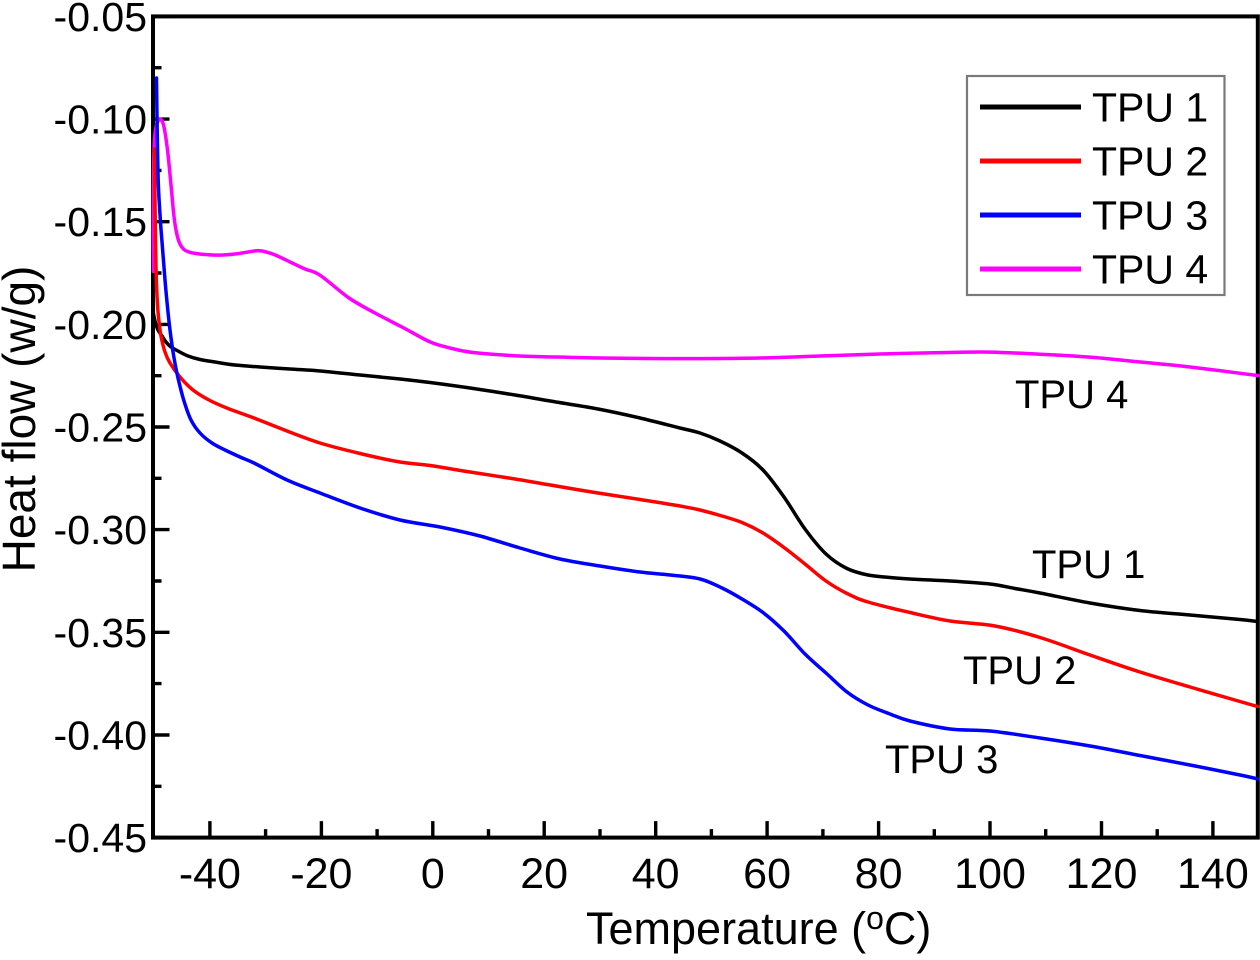  What do you see at coordinates (100, 633) in the screenshot?
I see `svg-text: -0.35` at bounding box center [100, 633].